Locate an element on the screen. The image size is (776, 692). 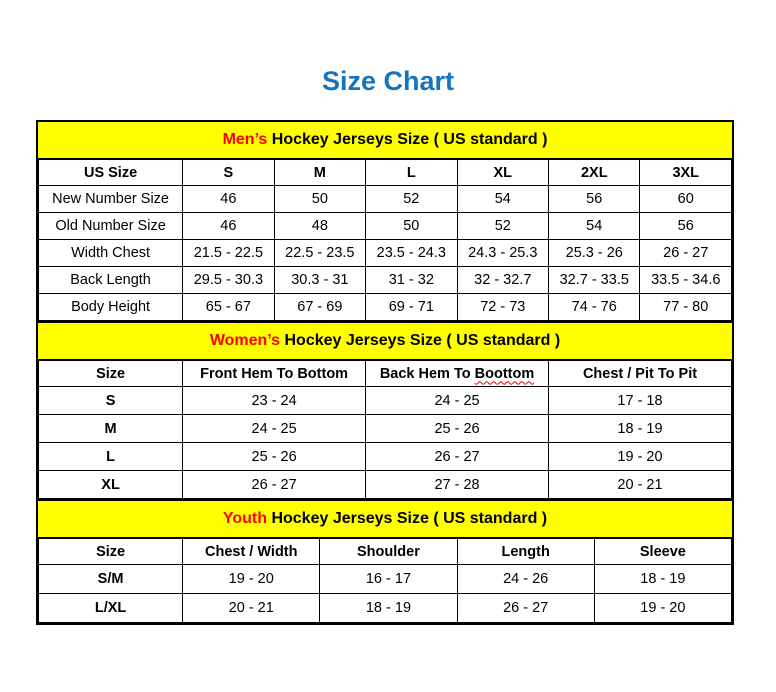
cell-value: 30.3 - 31 is located at coordinates (320, 280).